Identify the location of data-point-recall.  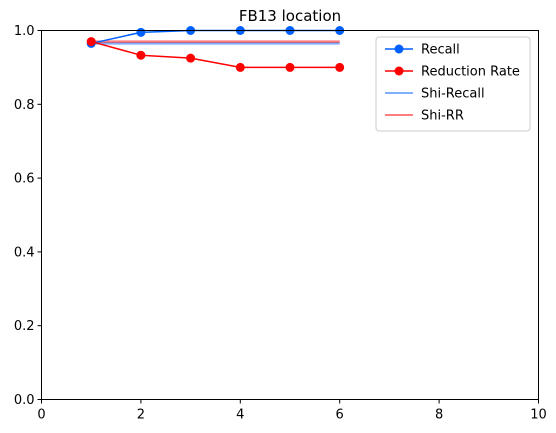
(141, 32).